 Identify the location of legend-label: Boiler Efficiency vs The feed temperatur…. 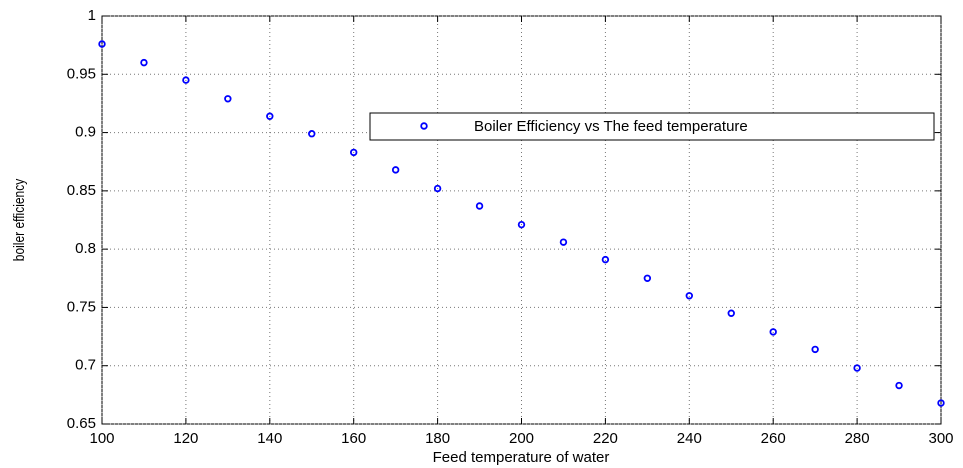
(611, 126).